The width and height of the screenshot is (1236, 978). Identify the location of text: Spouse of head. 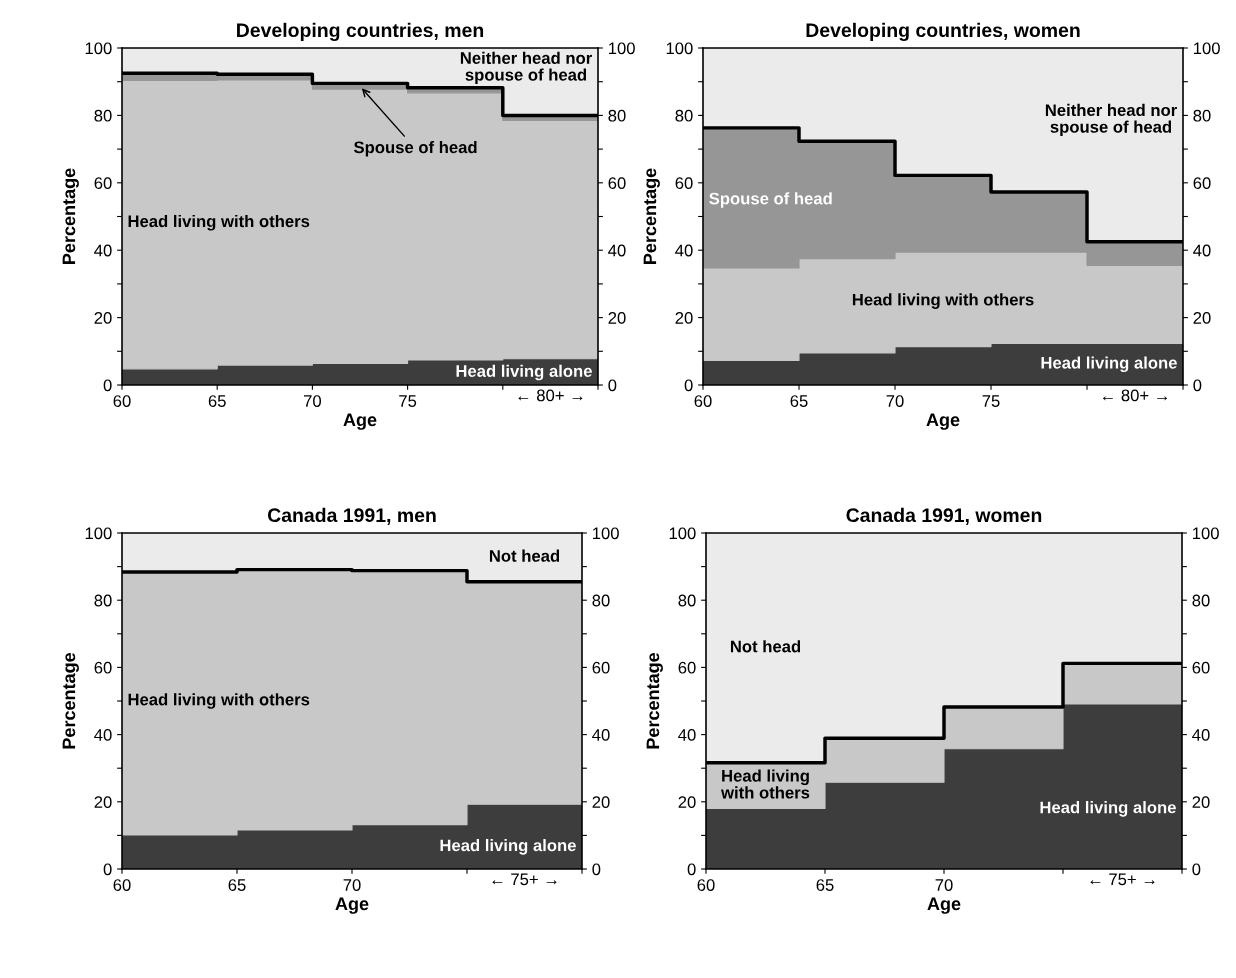
(415, 148).